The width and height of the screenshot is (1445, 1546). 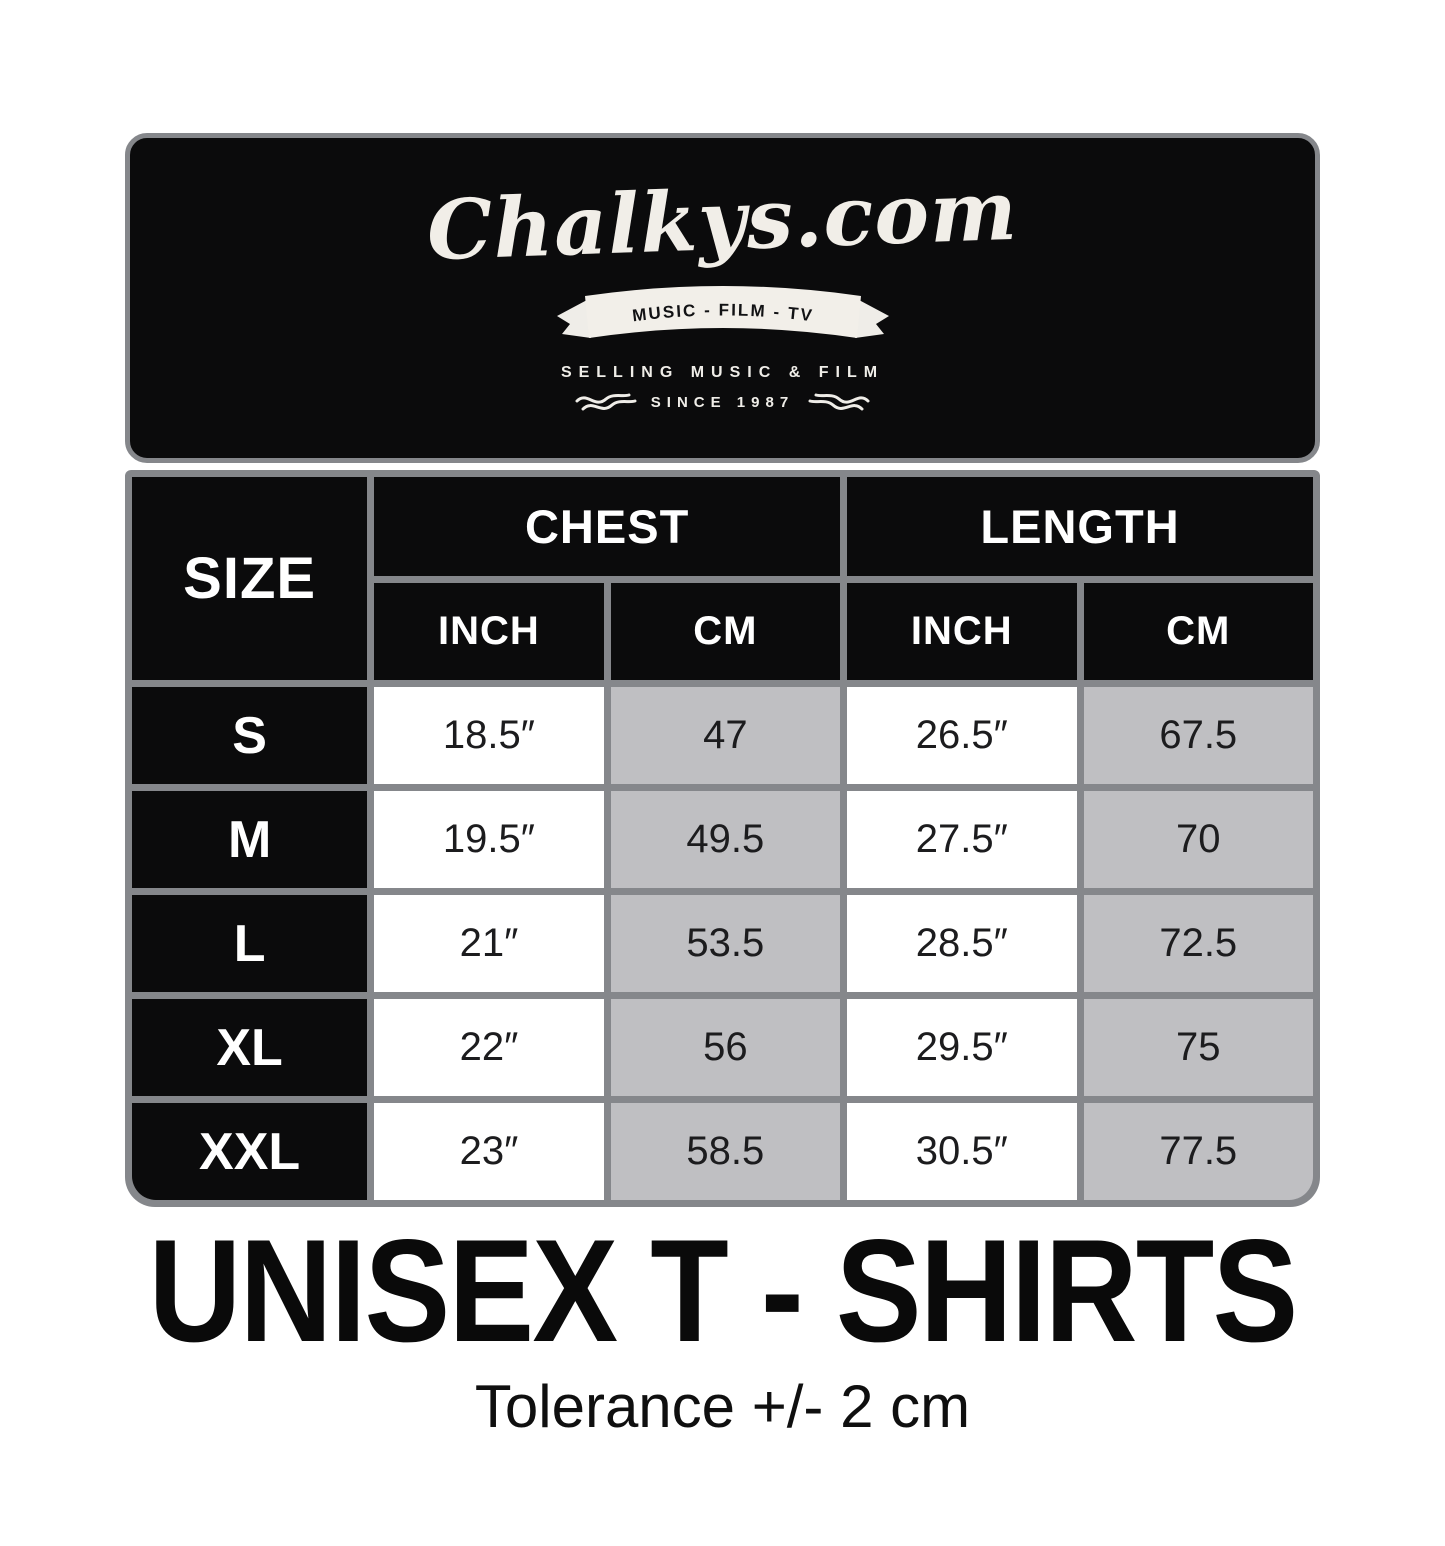 I want to click on header-size: SIZE, so click(x=250, y=578).